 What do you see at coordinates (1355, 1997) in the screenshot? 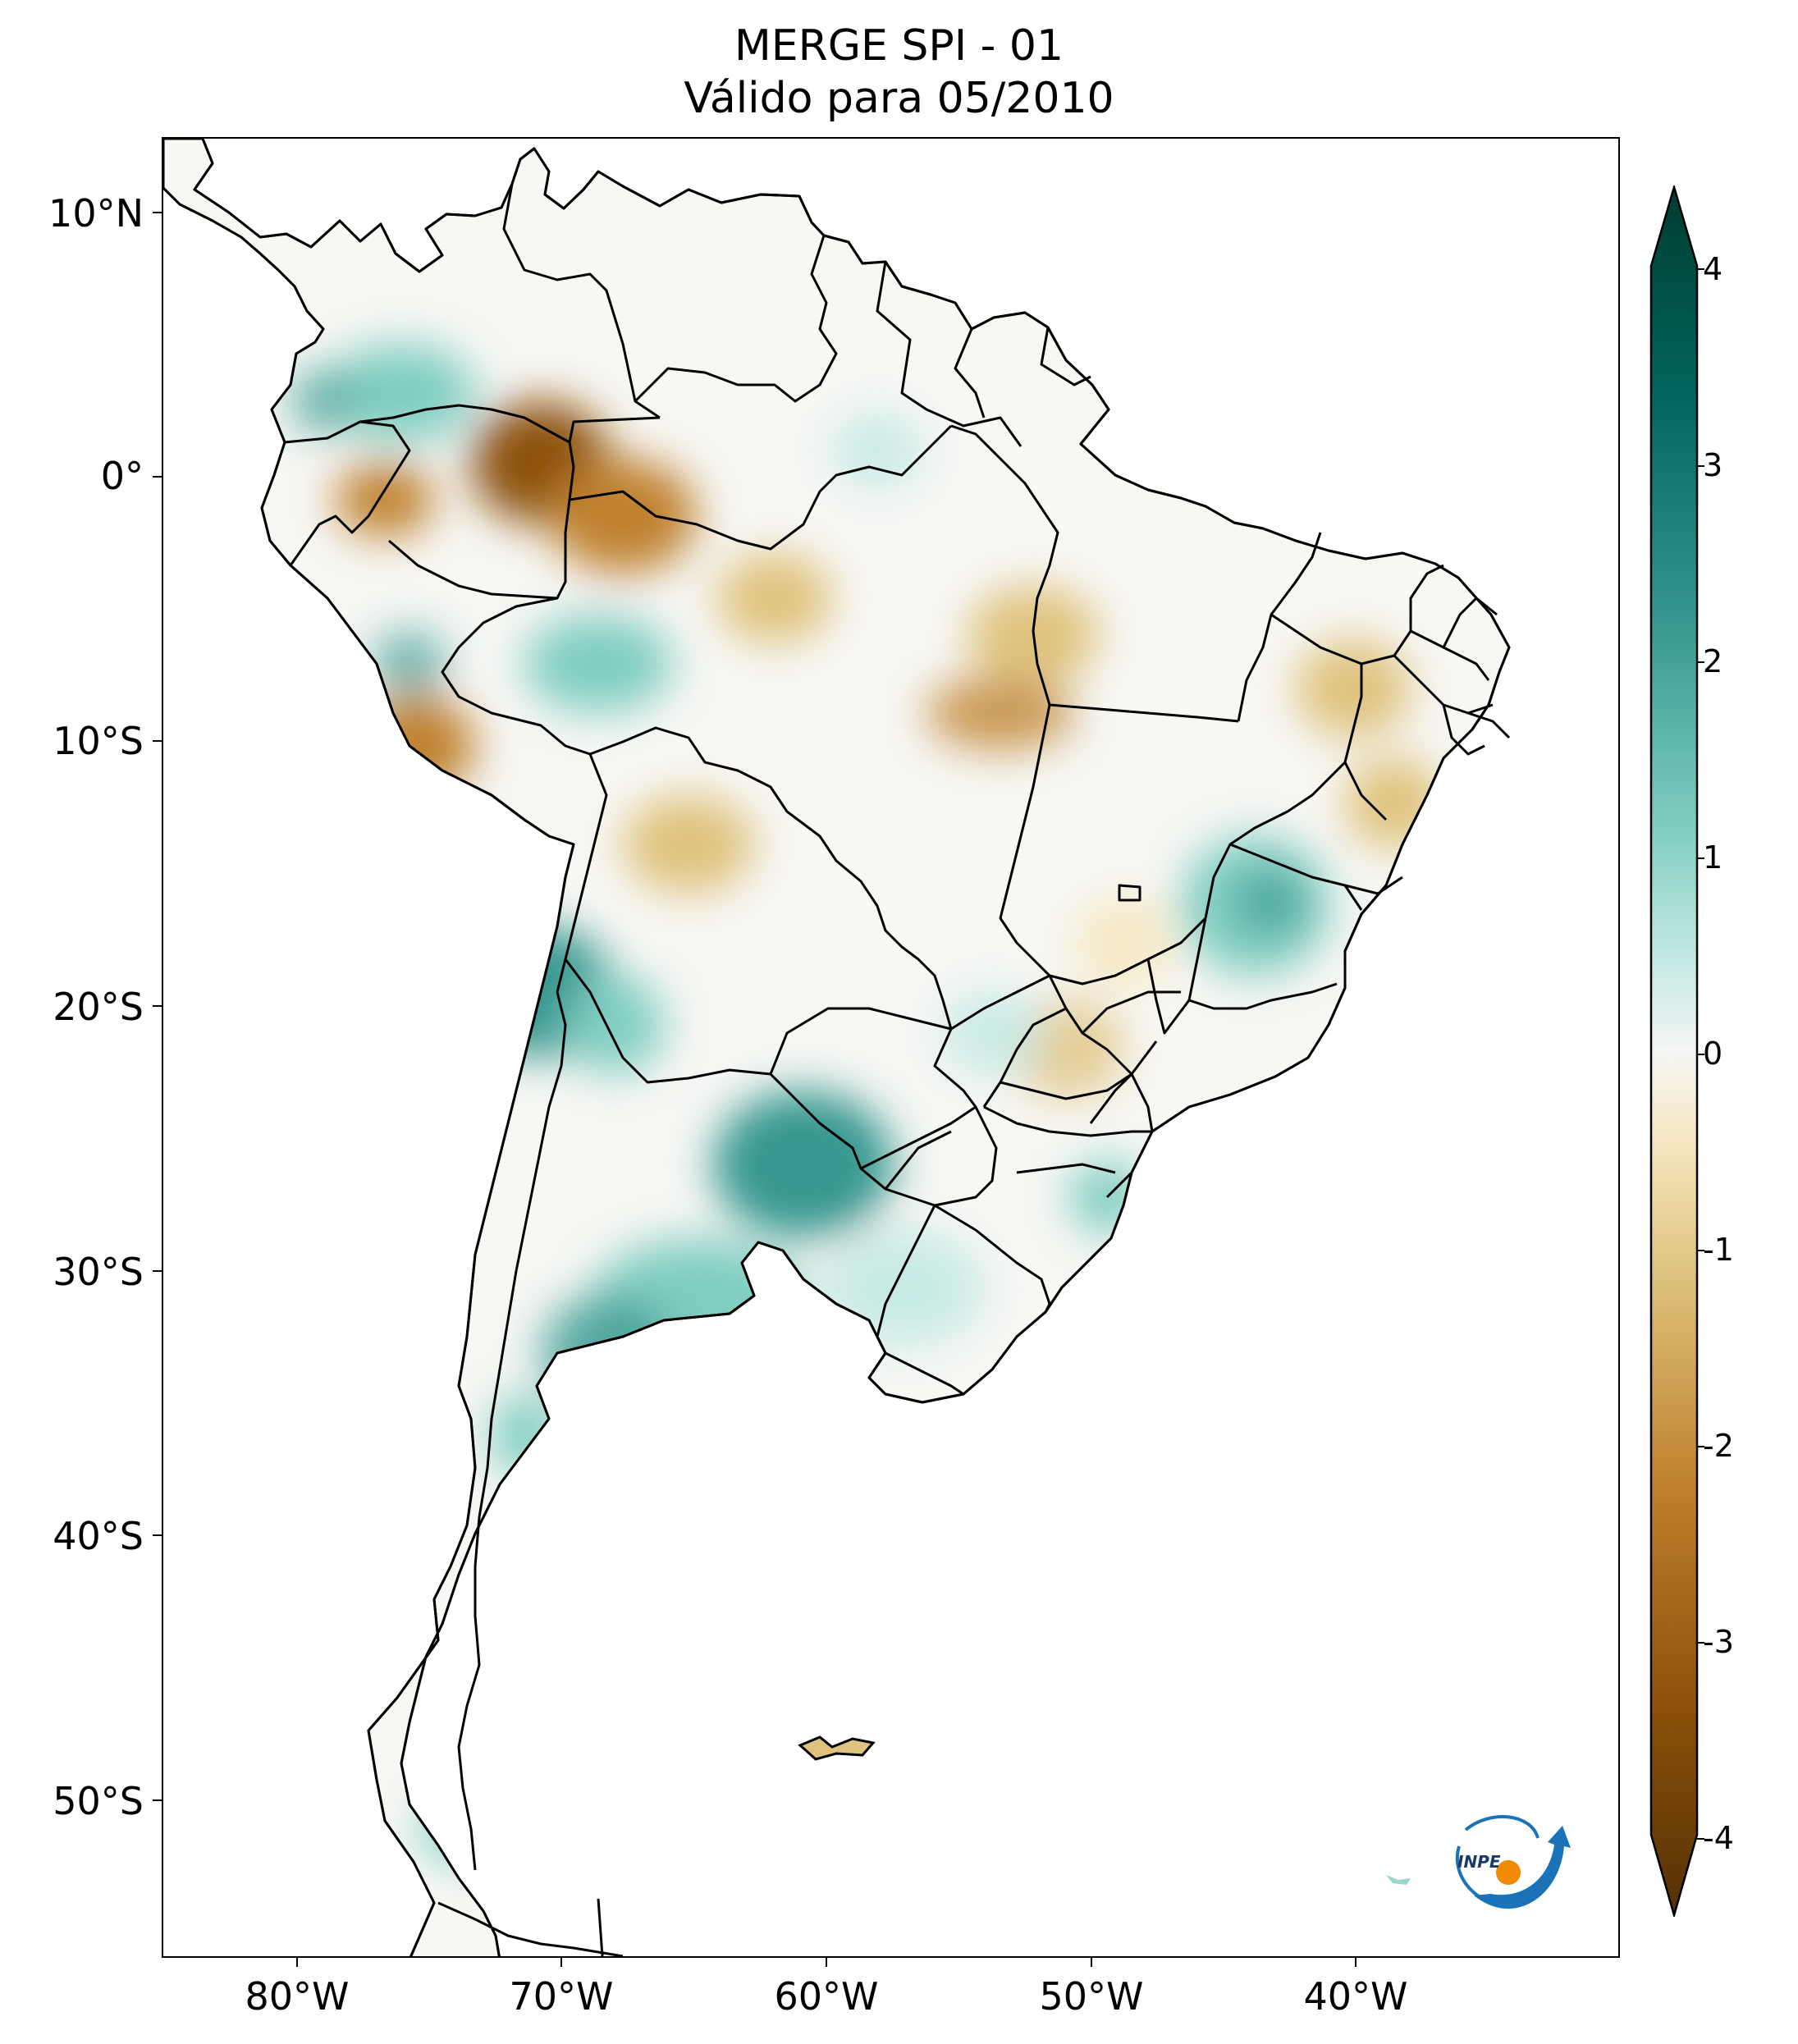
I see `lon-label-40w: 40°W` at bounding box center [1355, 1997].